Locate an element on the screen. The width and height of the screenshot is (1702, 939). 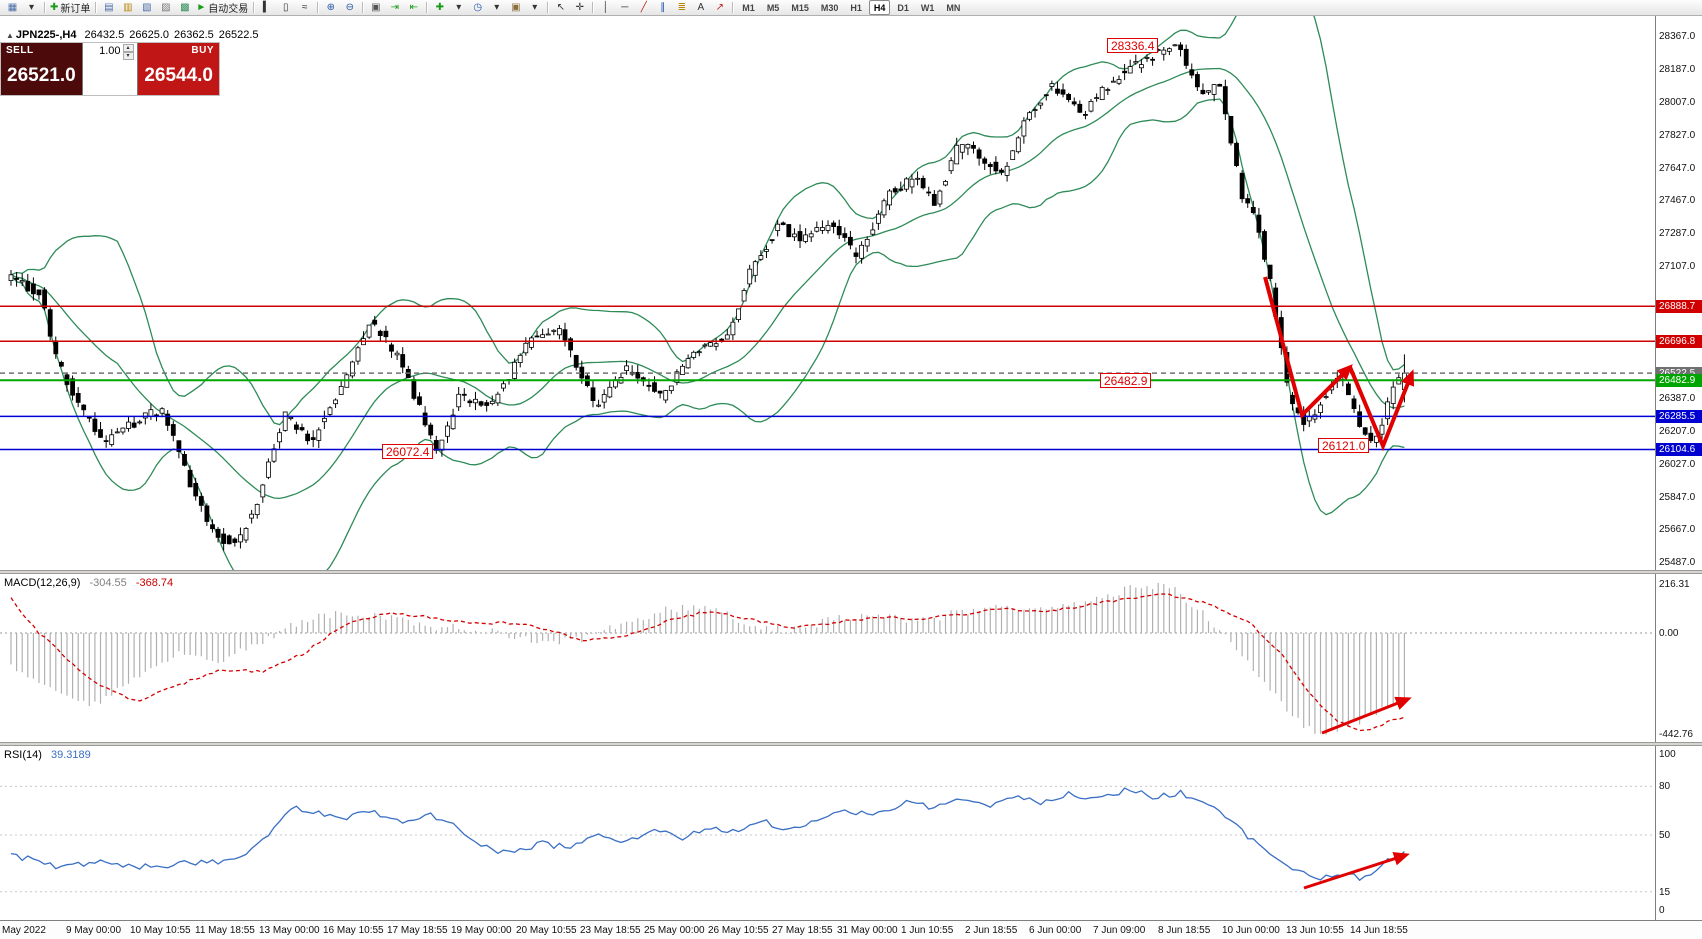
rsi-forecast-arrow is located at coordinates (1356, 871).